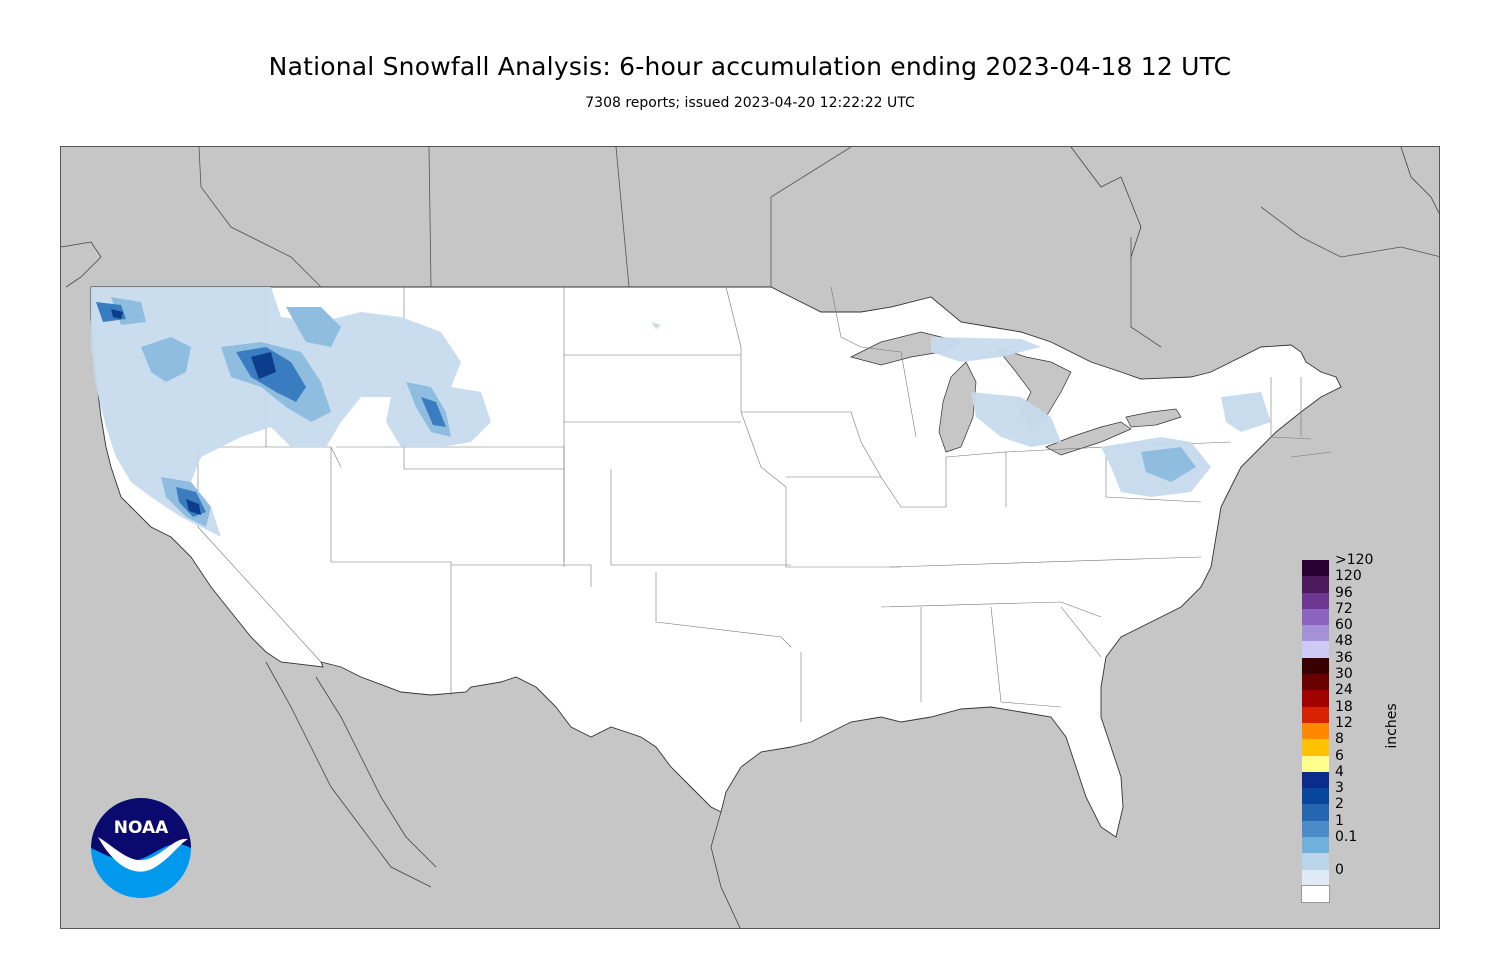  I want to click on legend-label: 72, so click(1344, 608).